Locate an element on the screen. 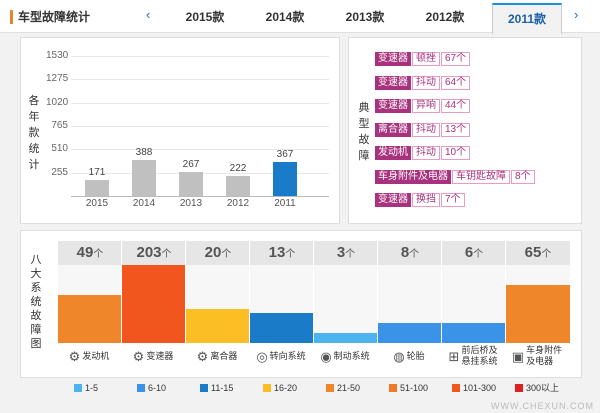 The height and width of the screenshot is (413, 600). system-count: 3个 is located at coordinates (346, 253).